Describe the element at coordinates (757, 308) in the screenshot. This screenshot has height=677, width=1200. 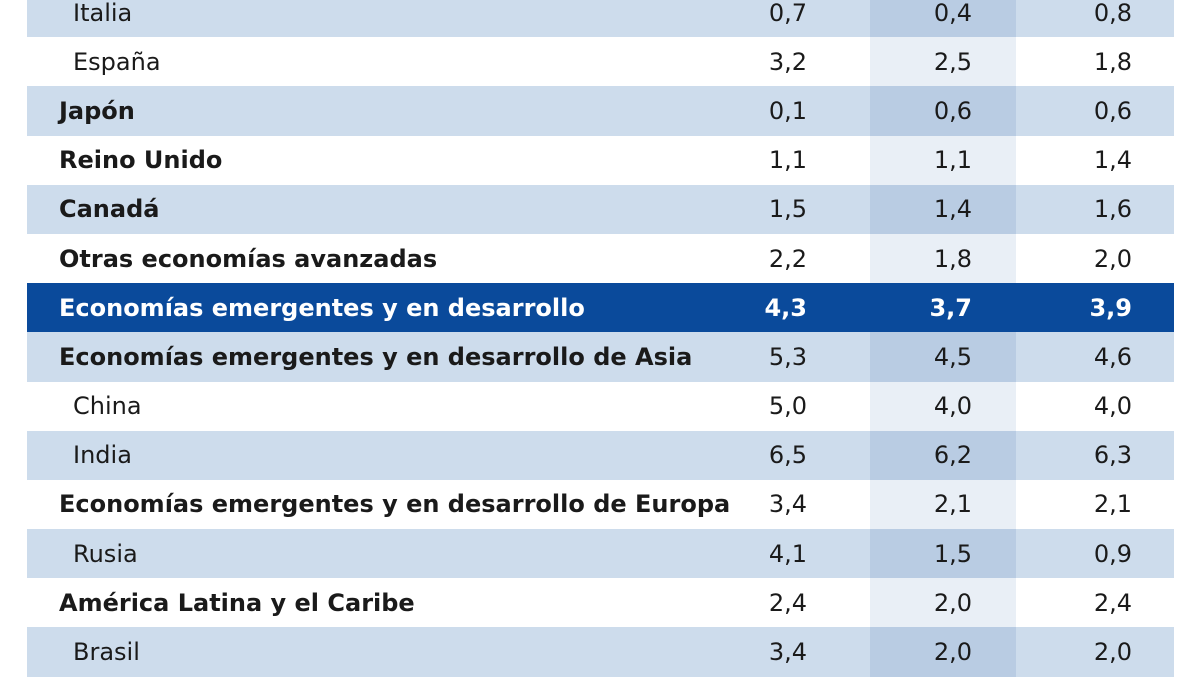
I see `value-col-1: 4,3` at that location.